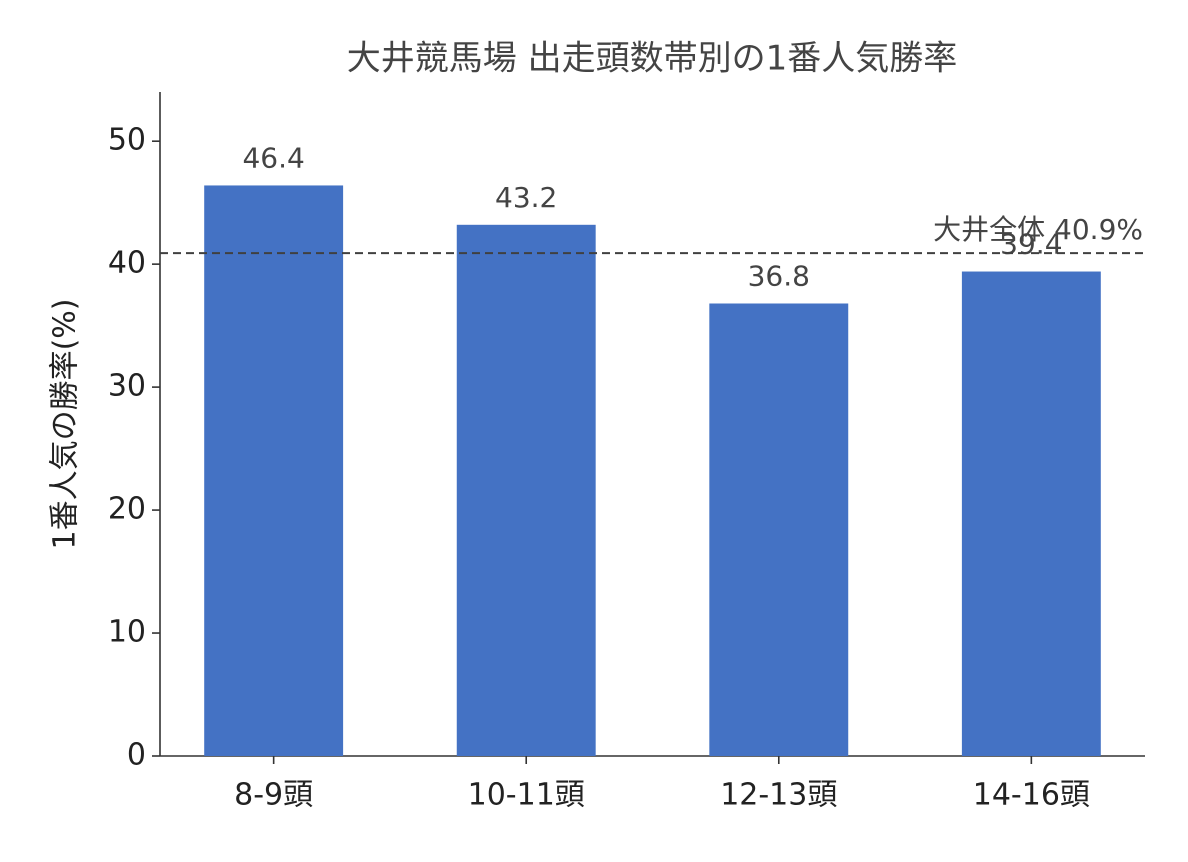 This screenshot has width=1188, height=862. What do you see at coordinates (652, 59) in the screenshot?
I see `chart-title: 大井競馬場 出走頭数帯別の1番人気勝率` at bounding box center [652, 59].